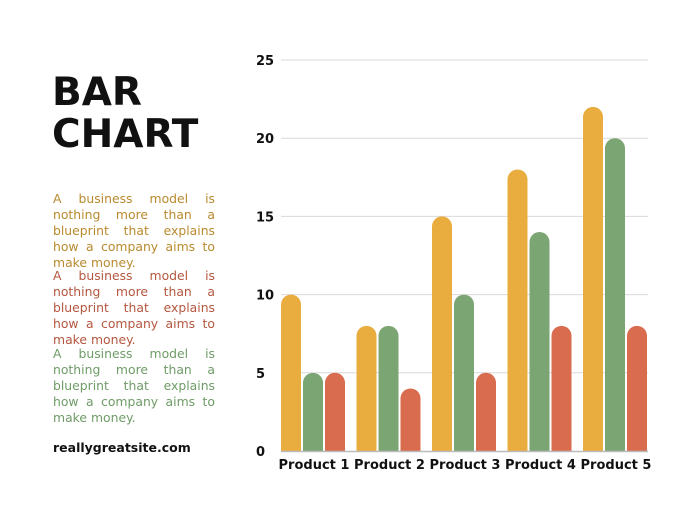 This screenshot has height=525, width=700. What do you see at coordinates (465, 465) in the screenshot?
I see `x-tick-label: Product 3` at bounding box center [465, 465].